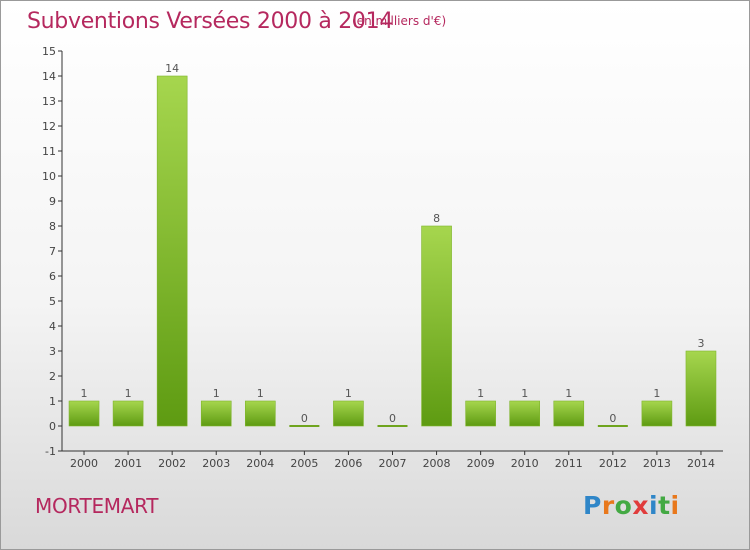  Describe the element at coordinates (592, 505) in the screenshot. I see `logo-letter: P` at that location.